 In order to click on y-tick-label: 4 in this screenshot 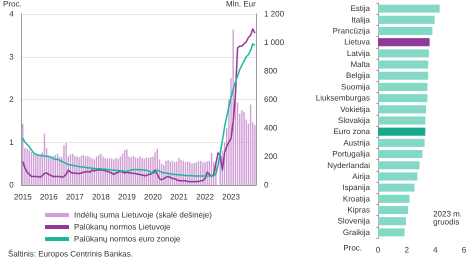, I will do `click(11, 14)`.